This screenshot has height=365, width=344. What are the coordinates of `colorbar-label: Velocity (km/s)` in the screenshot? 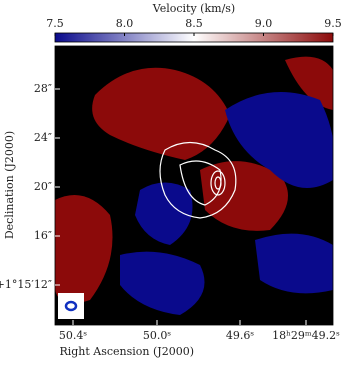 It's located at (193, 8).